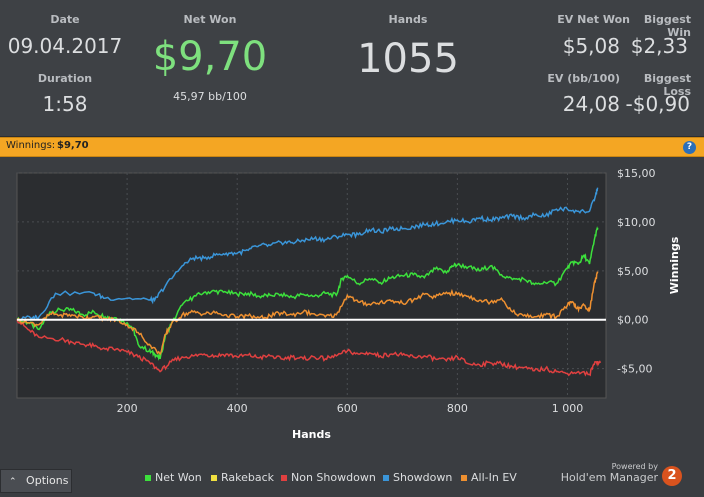  Describe the element at coordinates (127, 408) in the screenshot. I see `x-tick-label: 200` at that location.